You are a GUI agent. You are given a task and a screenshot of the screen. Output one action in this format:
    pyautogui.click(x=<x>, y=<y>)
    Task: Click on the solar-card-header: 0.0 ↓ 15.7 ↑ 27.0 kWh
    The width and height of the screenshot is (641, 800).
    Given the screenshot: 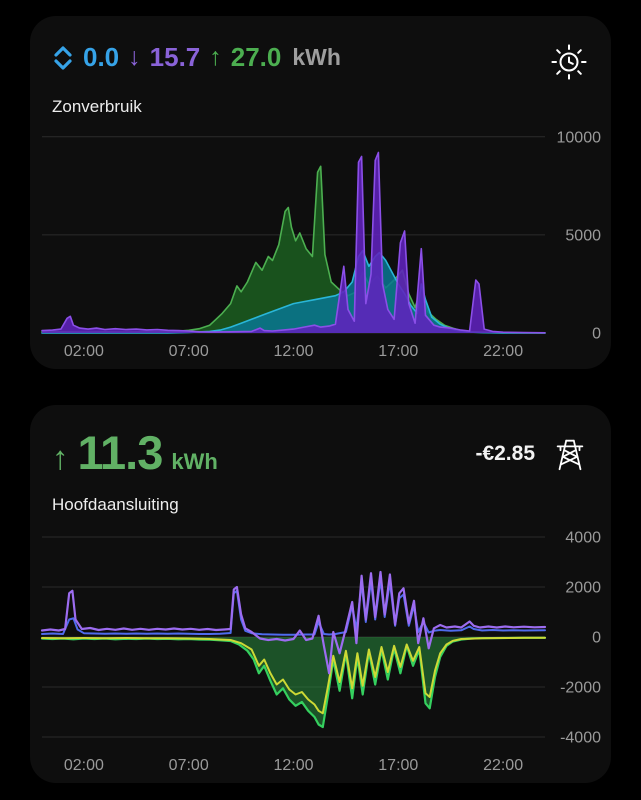 What is the action you would take?
    pyautogui.click(x=320, y=59)
    